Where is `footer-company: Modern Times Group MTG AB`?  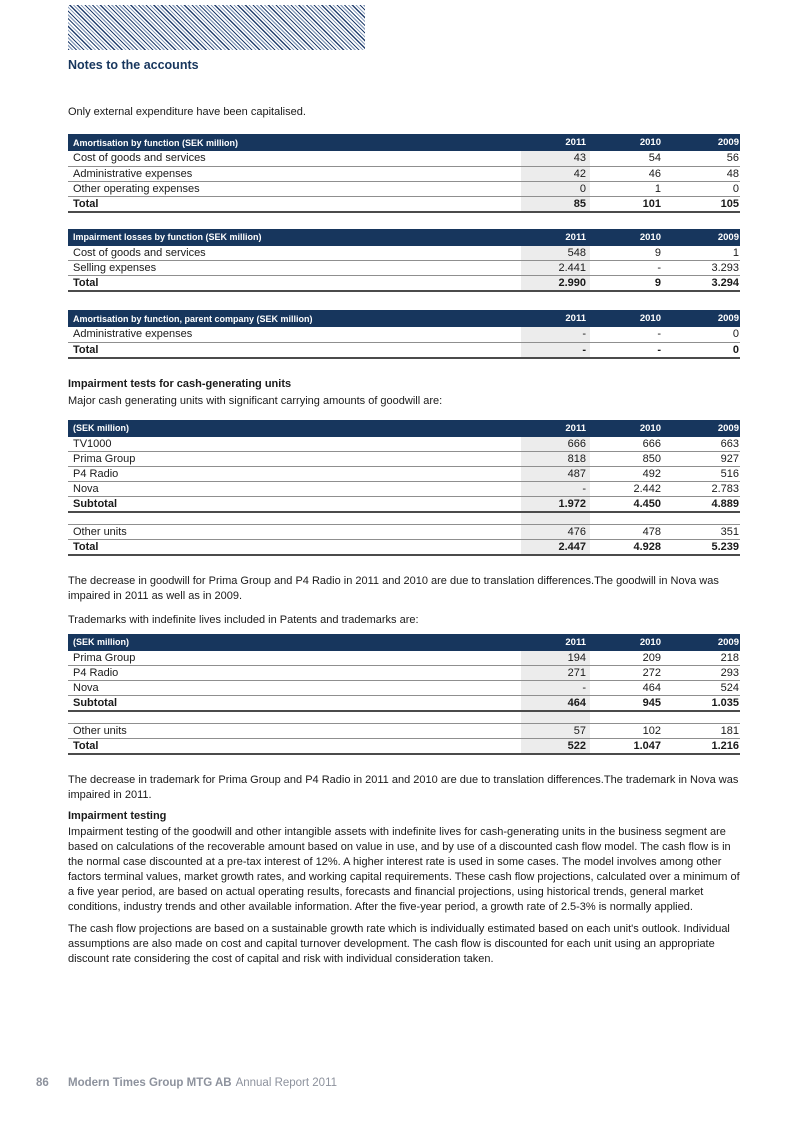 footer-company: Modern Times Group MTG AB is located at coordinates (150, 1083).